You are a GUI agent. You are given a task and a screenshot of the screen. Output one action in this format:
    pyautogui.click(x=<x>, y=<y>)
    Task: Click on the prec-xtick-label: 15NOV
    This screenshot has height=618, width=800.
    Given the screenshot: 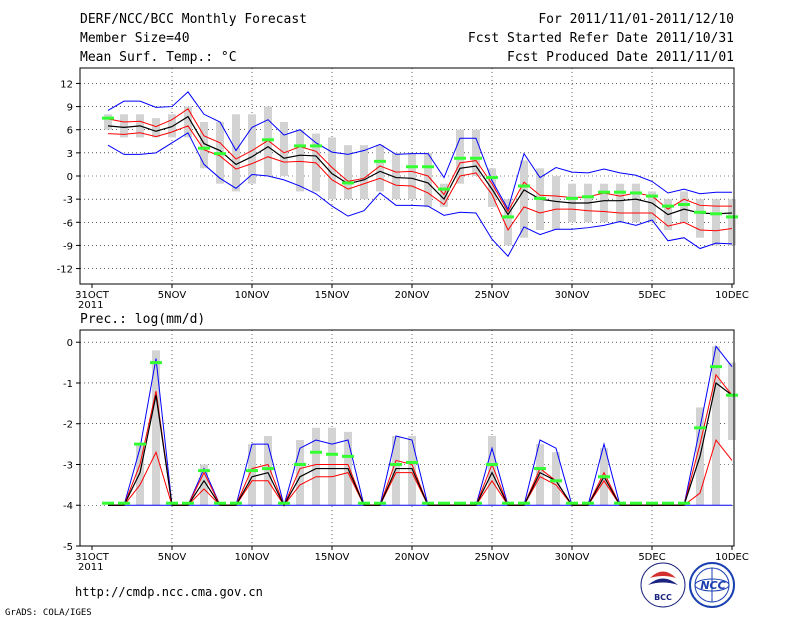 What is the action you would take?
    pyautogui.click(x=332, y=557)
    